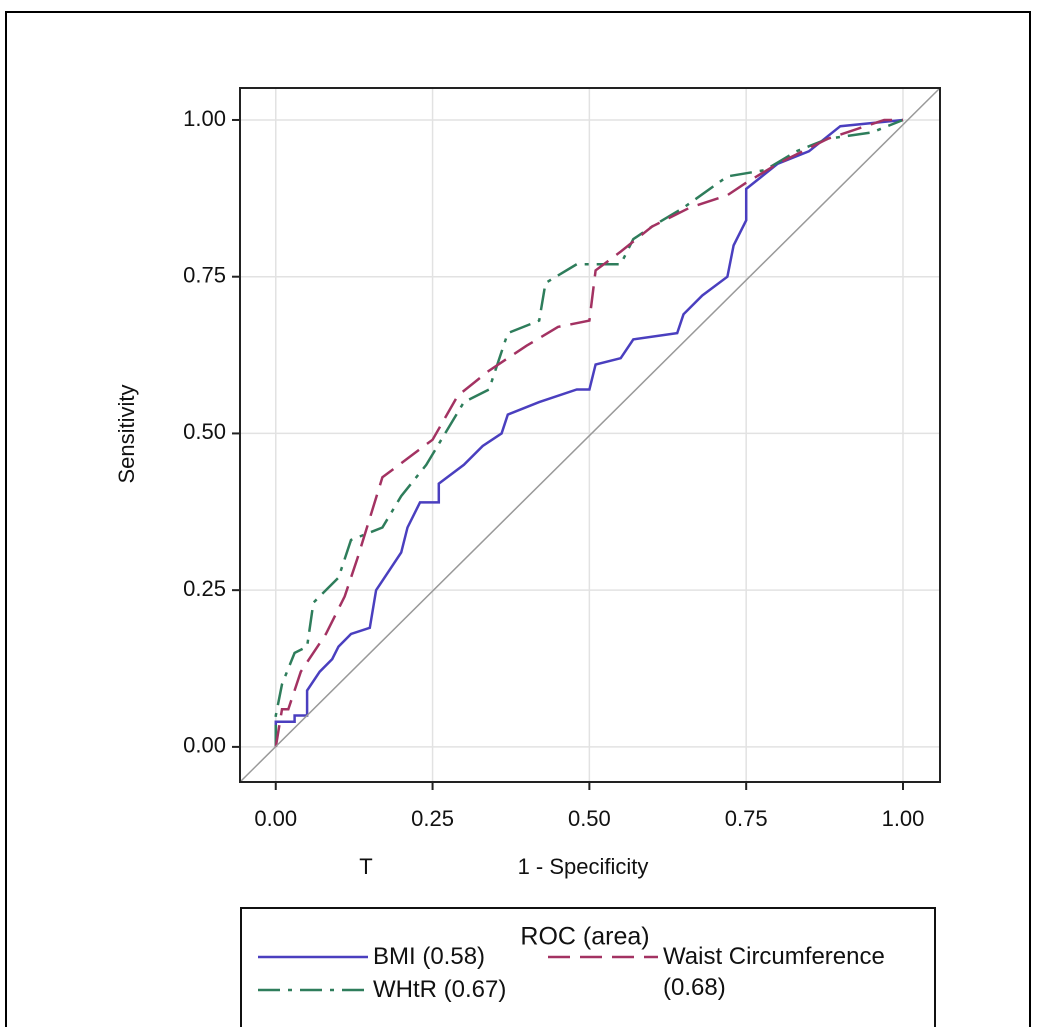 This screenshot has width=1050, height=1027. What do you see at coordinates (746, 818) in the screenshot?
I see `x-tick-label: 0.75` at bounding box center [746, 818].